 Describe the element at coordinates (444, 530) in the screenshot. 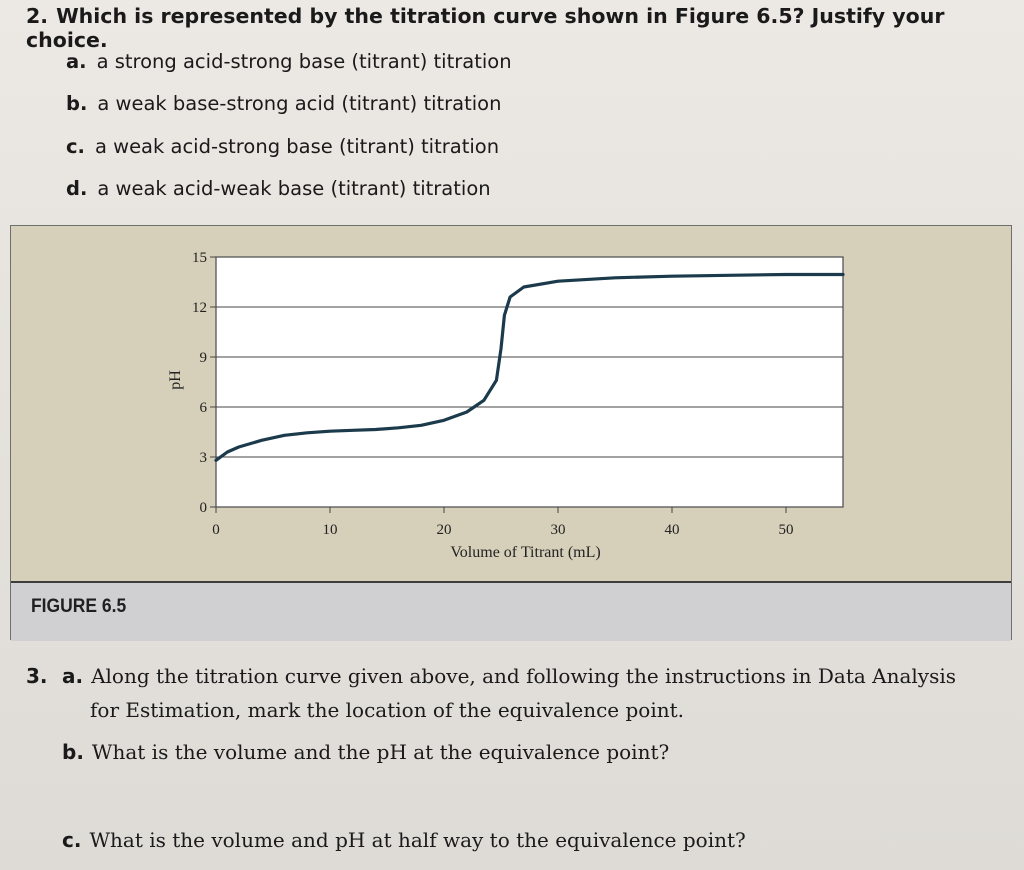

I see `x-tick-label: 20` at that location.